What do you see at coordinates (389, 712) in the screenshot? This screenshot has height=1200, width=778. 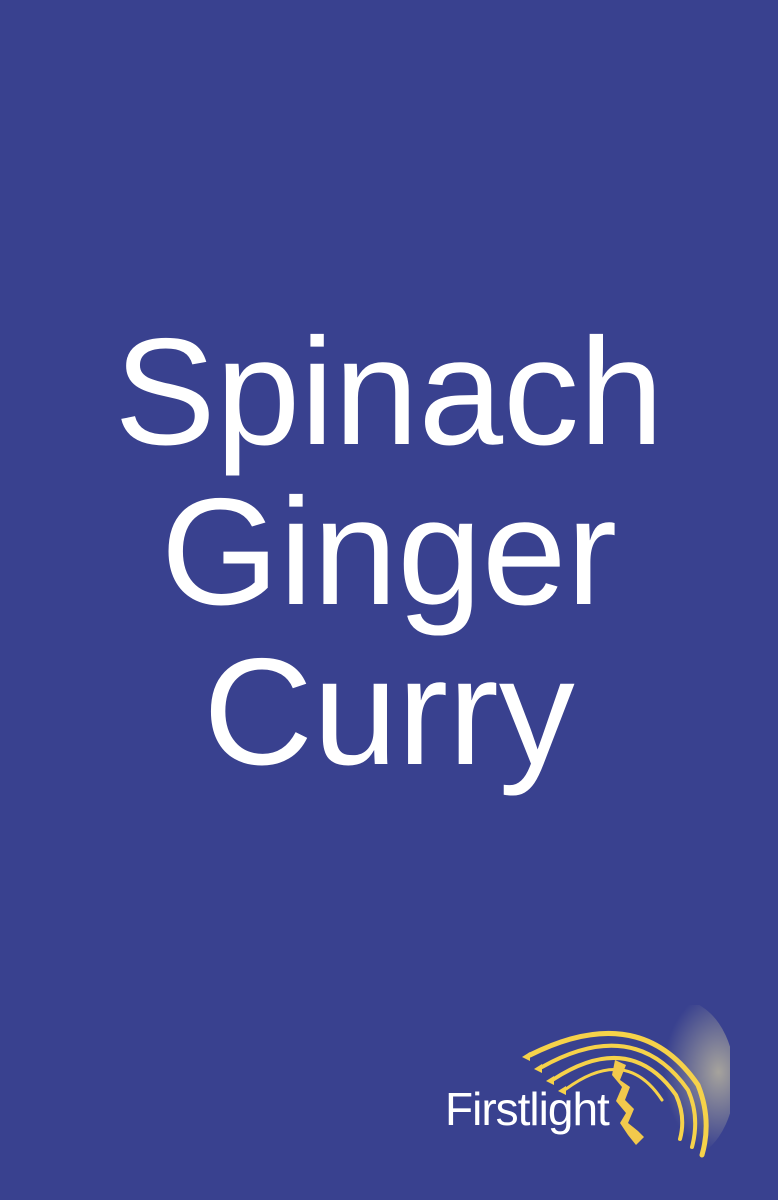 I see `title-line-3: Curry` at bounding box center [389, 712].